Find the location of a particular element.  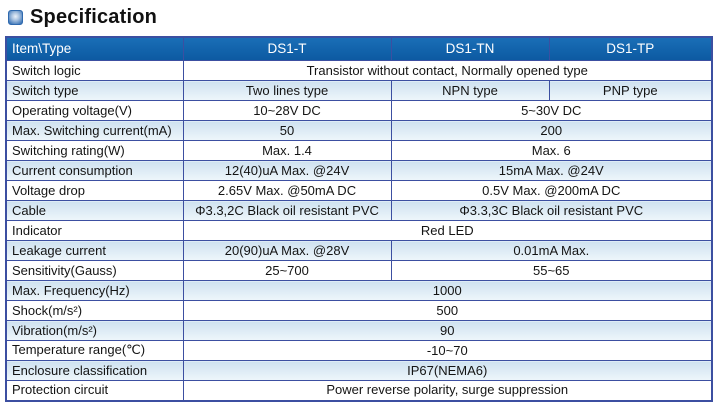

spec-value-cell: 10~28V DC is located at coordinates (287, 110).